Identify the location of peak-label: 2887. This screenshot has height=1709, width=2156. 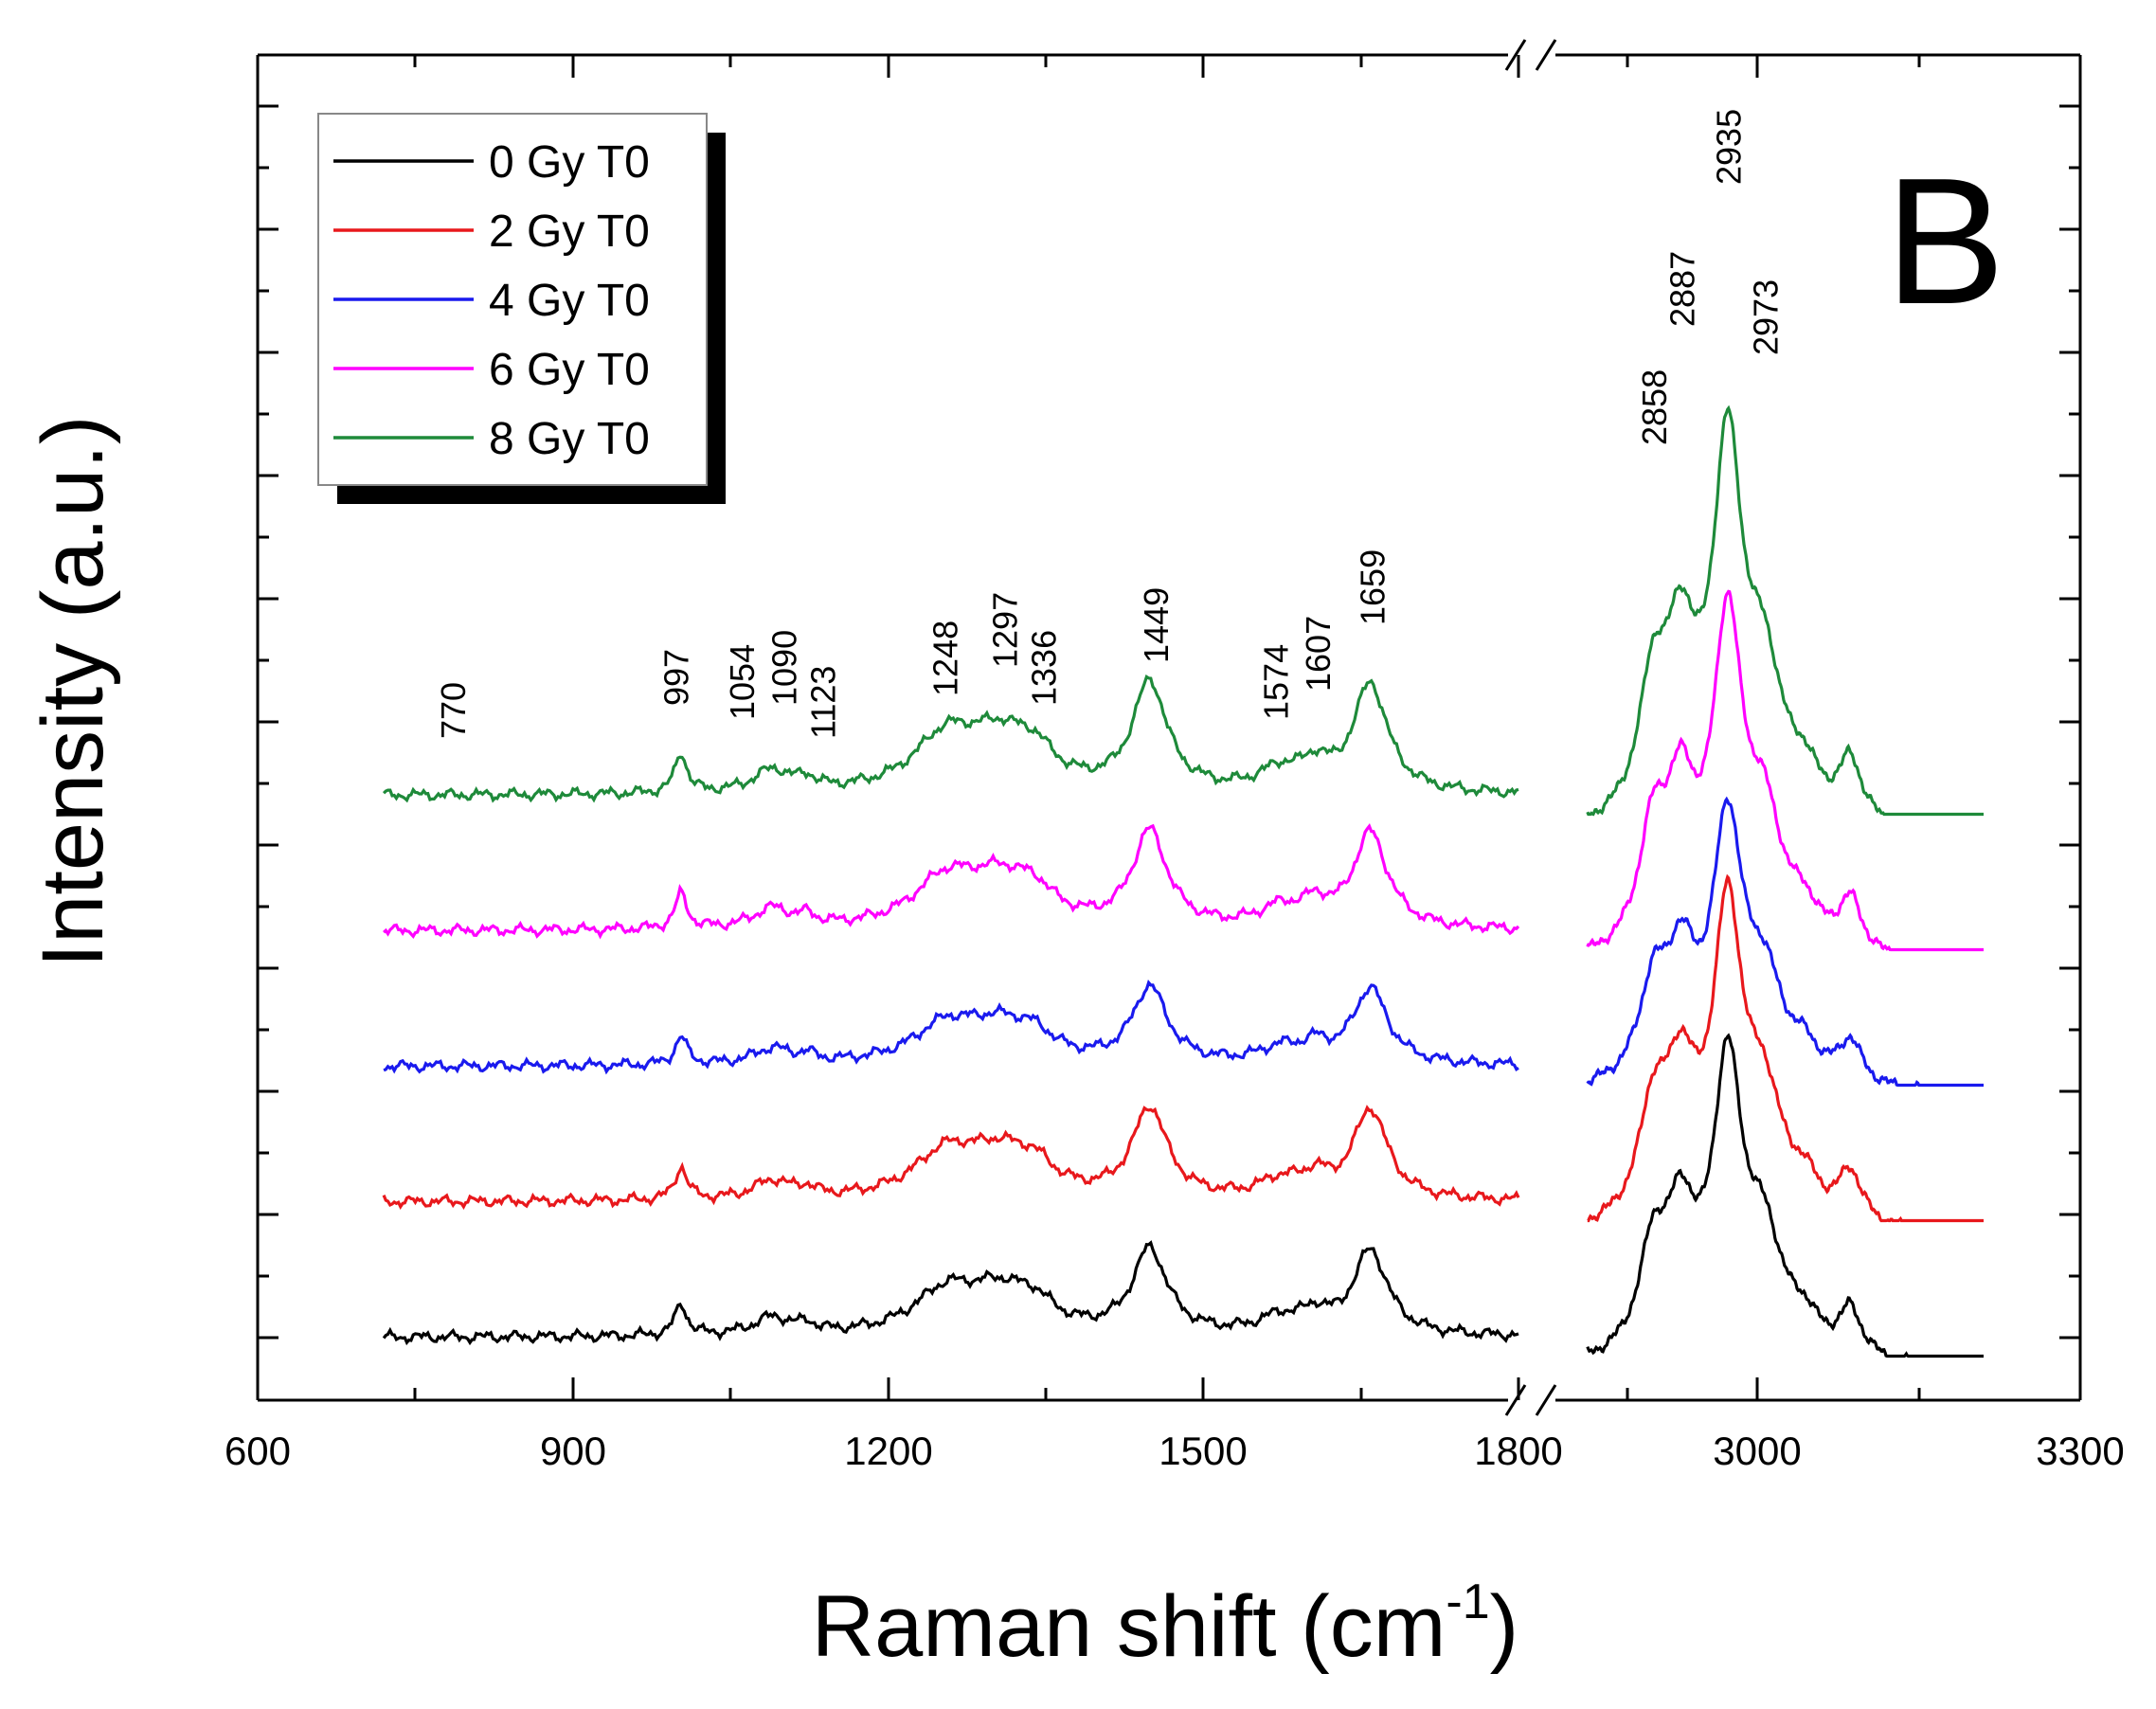
(1683, 289).